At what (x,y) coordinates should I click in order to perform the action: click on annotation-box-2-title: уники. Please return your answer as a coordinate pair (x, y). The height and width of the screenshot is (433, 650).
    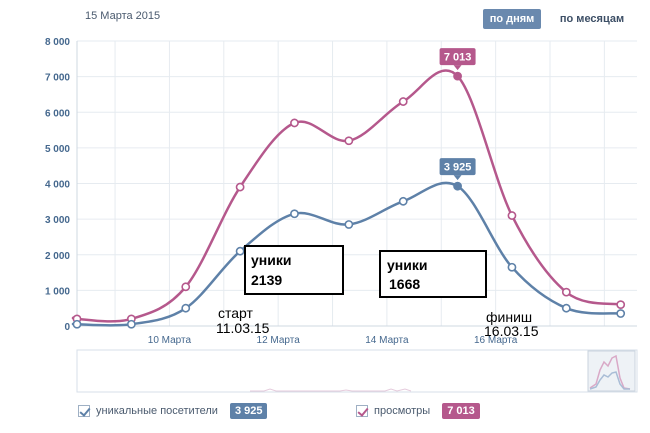
    Looking at the image, I should click on (407, 265).